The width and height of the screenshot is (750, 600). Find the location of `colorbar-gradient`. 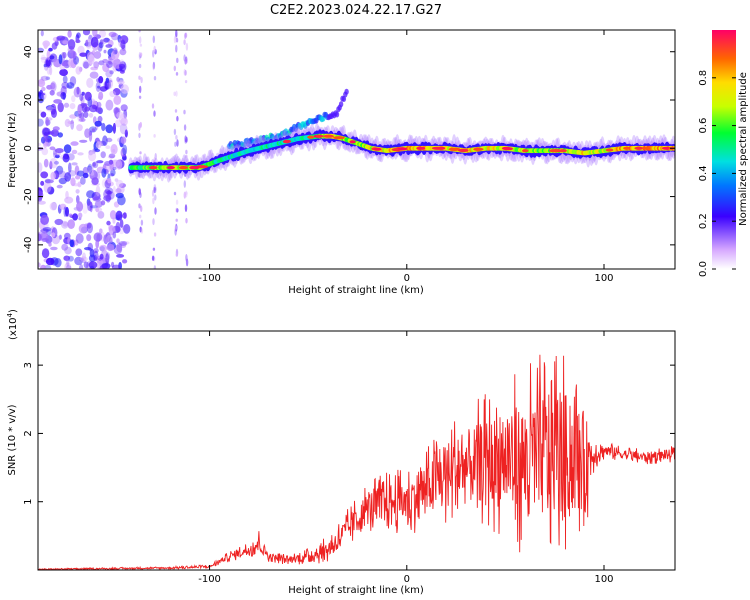

colorbar-gradient is located at coordinates (724, 149).